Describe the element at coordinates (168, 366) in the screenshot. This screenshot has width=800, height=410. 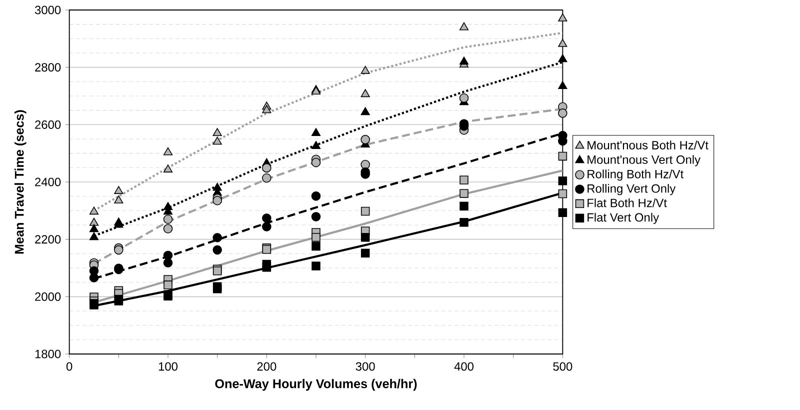
I see `x-tick-label: 100` at that location.